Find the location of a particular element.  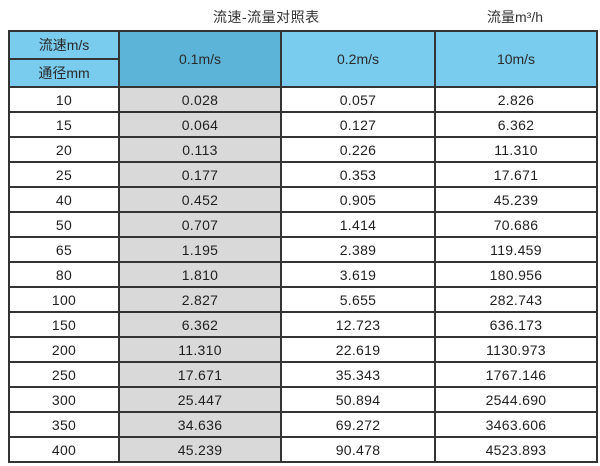

diameter-cell: 350 is located at coordinates (64, 424).